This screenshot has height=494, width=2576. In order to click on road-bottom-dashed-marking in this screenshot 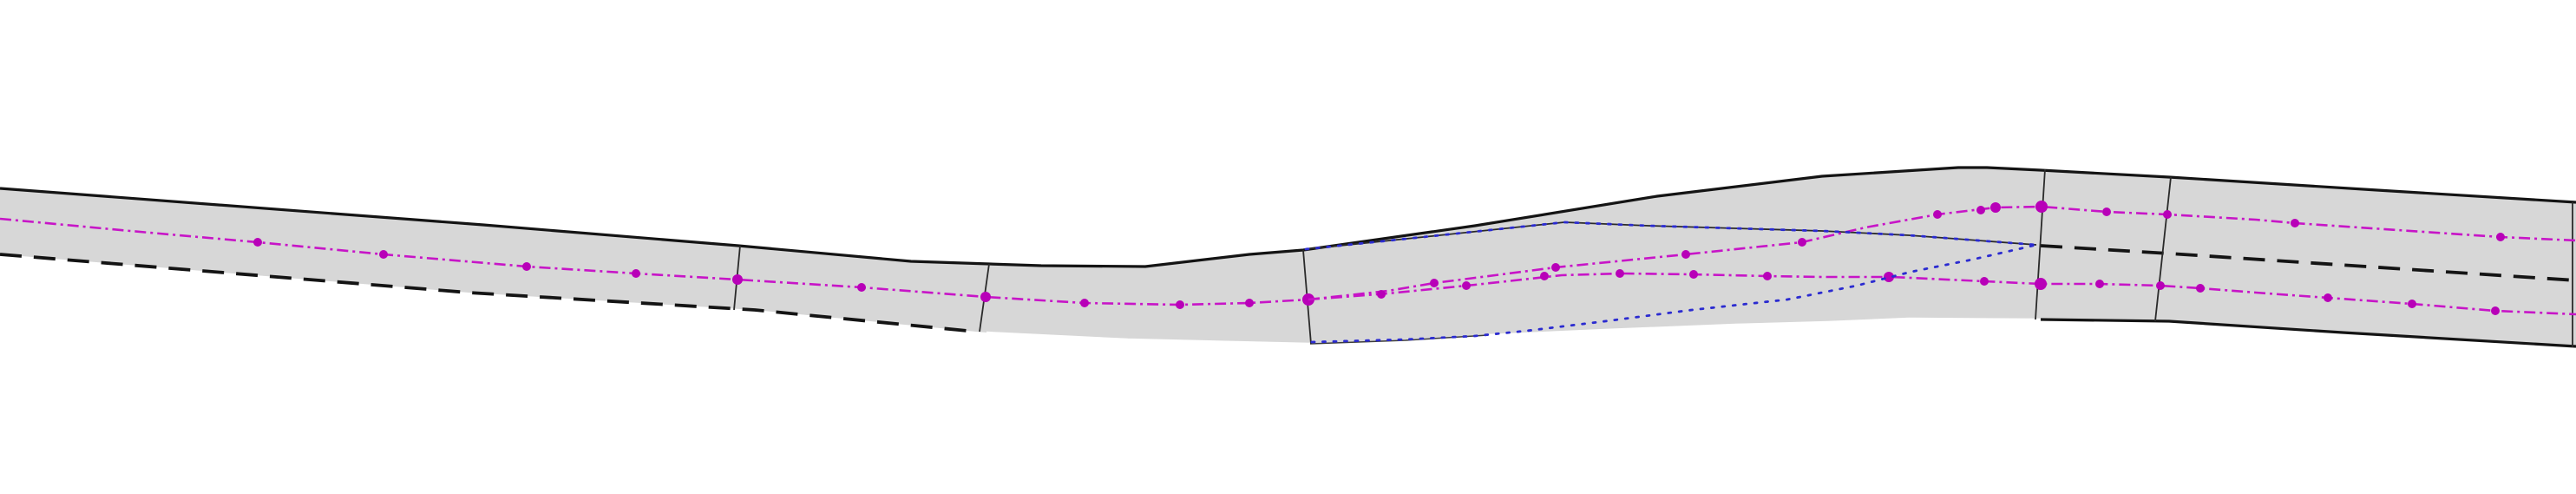, I will do `click(488, 293)`.